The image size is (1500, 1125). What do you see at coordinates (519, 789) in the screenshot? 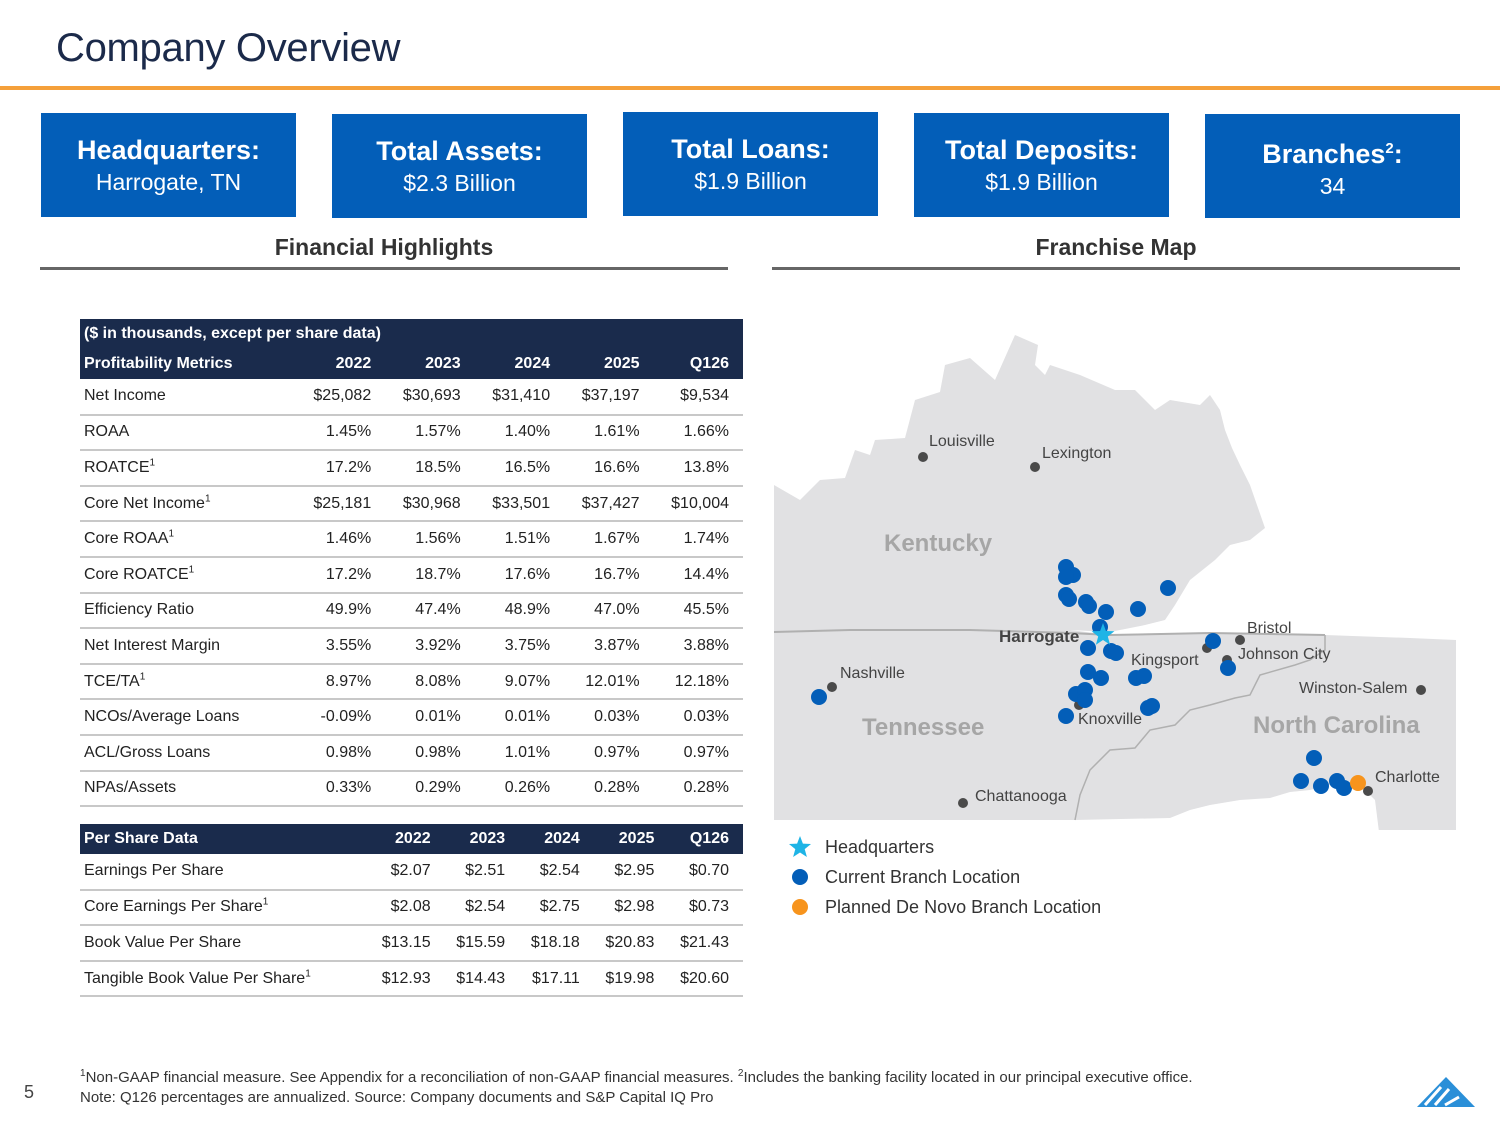
I see `row-value: 0.26%` at bounding box center [519, 789].